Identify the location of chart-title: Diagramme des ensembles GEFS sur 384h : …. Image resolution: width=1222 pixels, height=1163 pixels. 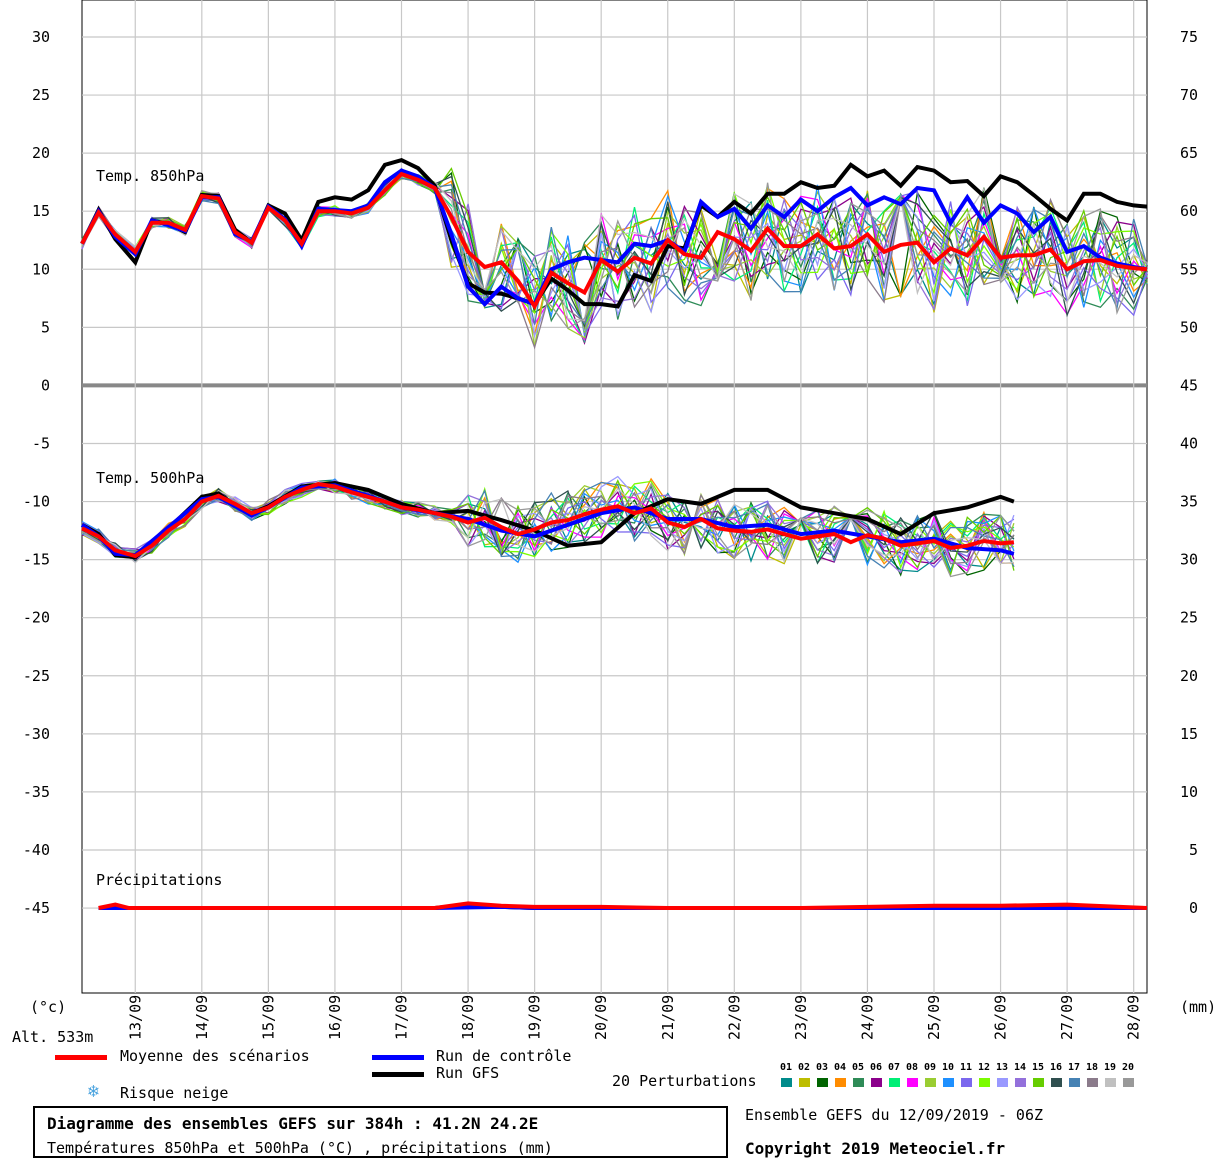
(293, 1123).